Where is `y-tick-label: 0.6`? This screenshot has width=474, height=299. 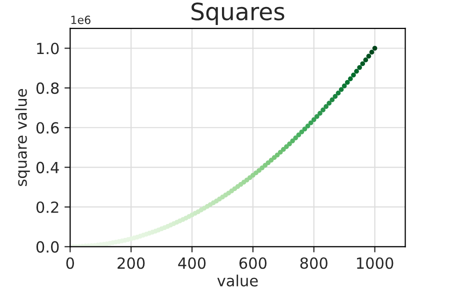
y-tick-label: 0.6 is located at coordinates (47, 128).